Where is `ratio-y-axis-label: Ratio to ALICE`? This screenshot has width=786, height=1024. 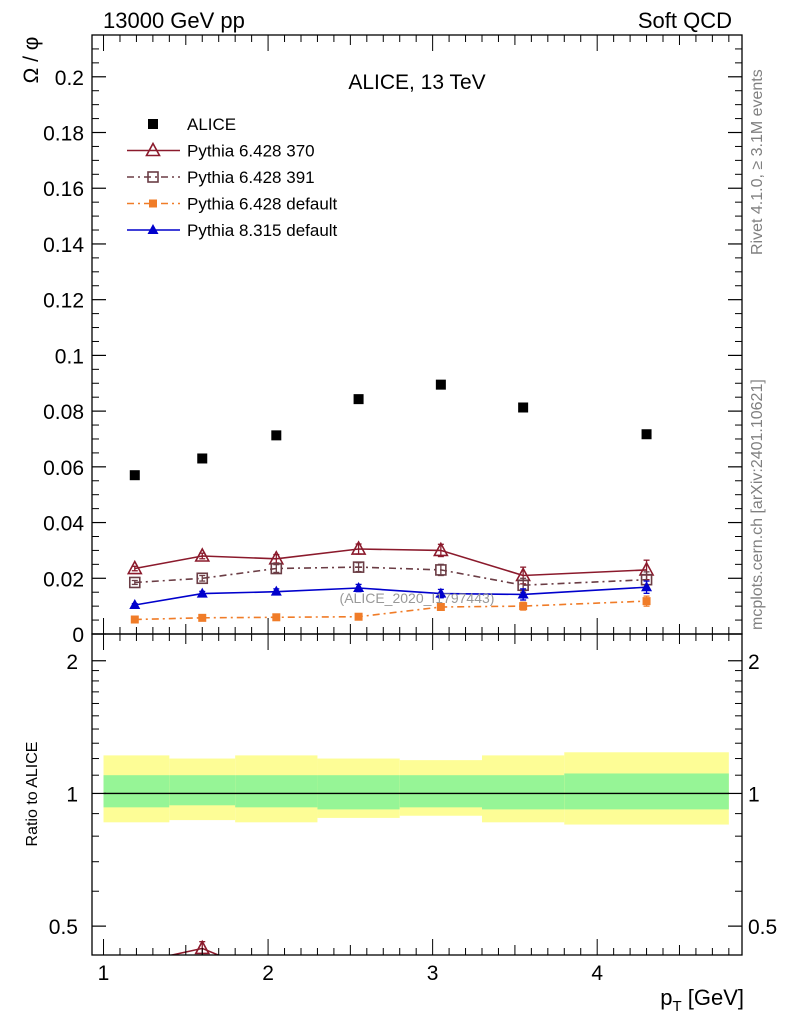 ratio-y-axis-label: Ratio to ALICE is located at coordinates (32, 794).